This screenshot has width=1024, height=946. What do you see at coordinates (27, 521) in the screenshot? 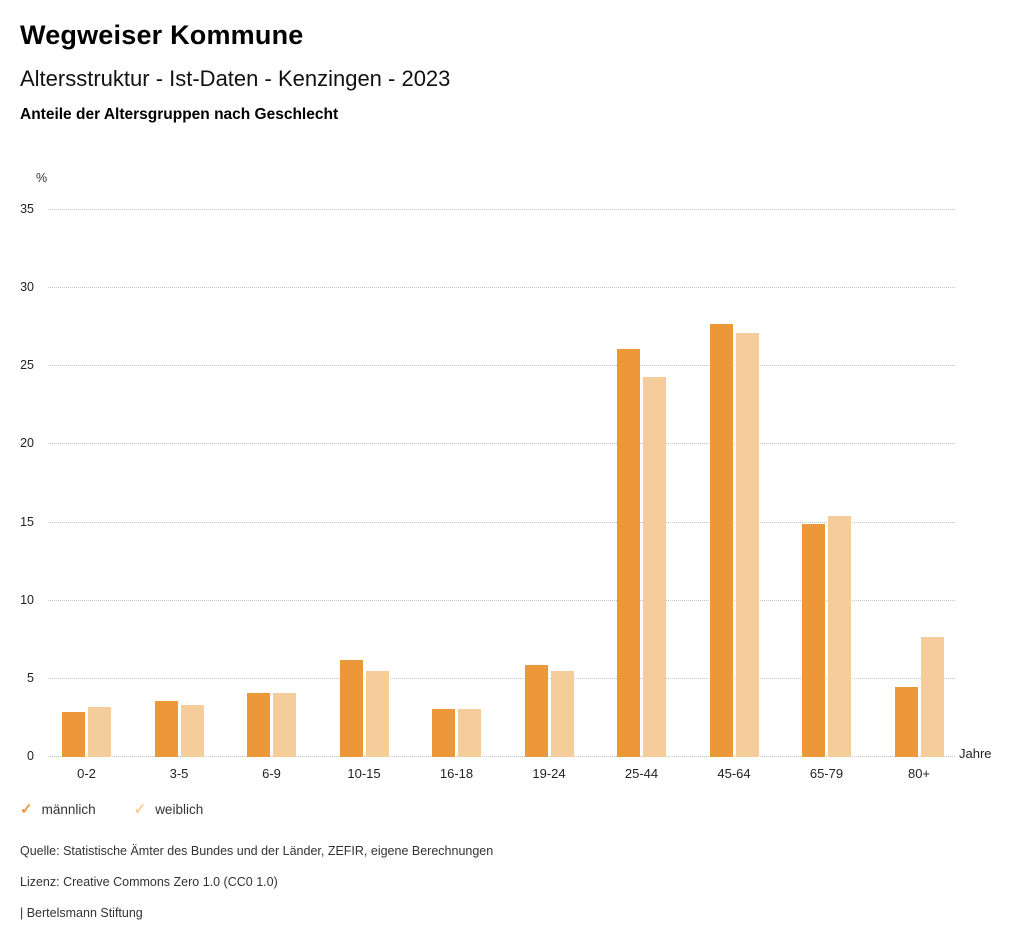
I see `y-tick-label-15: 15` at bounding box center [27, 521].